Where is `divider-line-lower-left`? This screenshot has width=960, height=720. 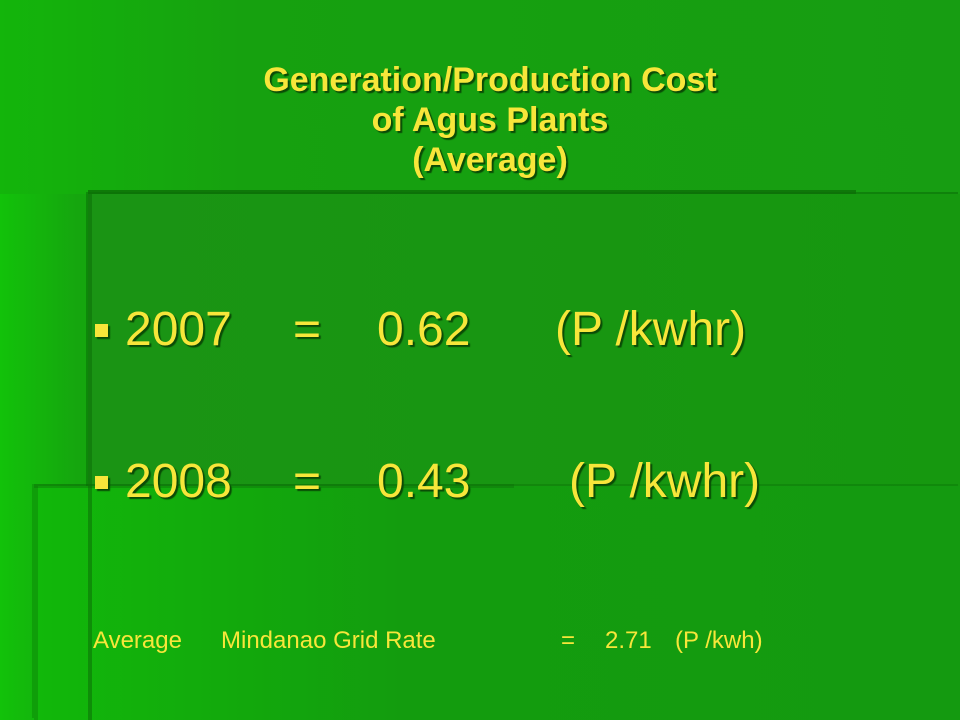 divider-line-lower-left is located at coordinates (36, 603).